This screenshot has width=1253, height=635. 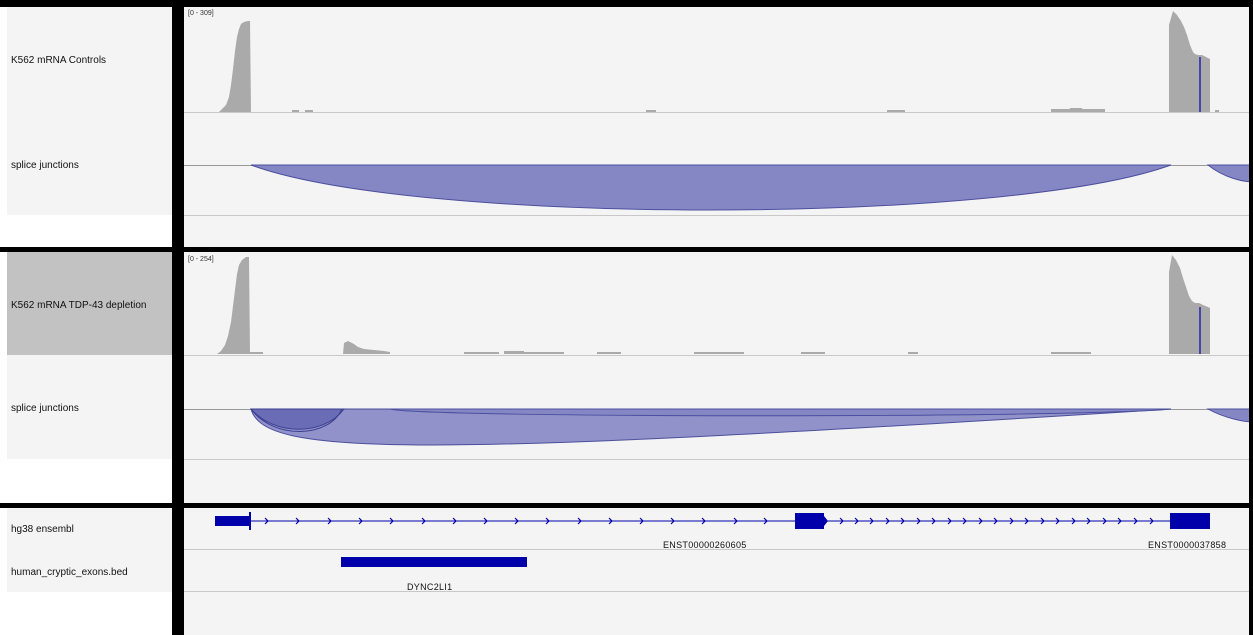 I want to click on exon-utr, so click(x=232, y=521).